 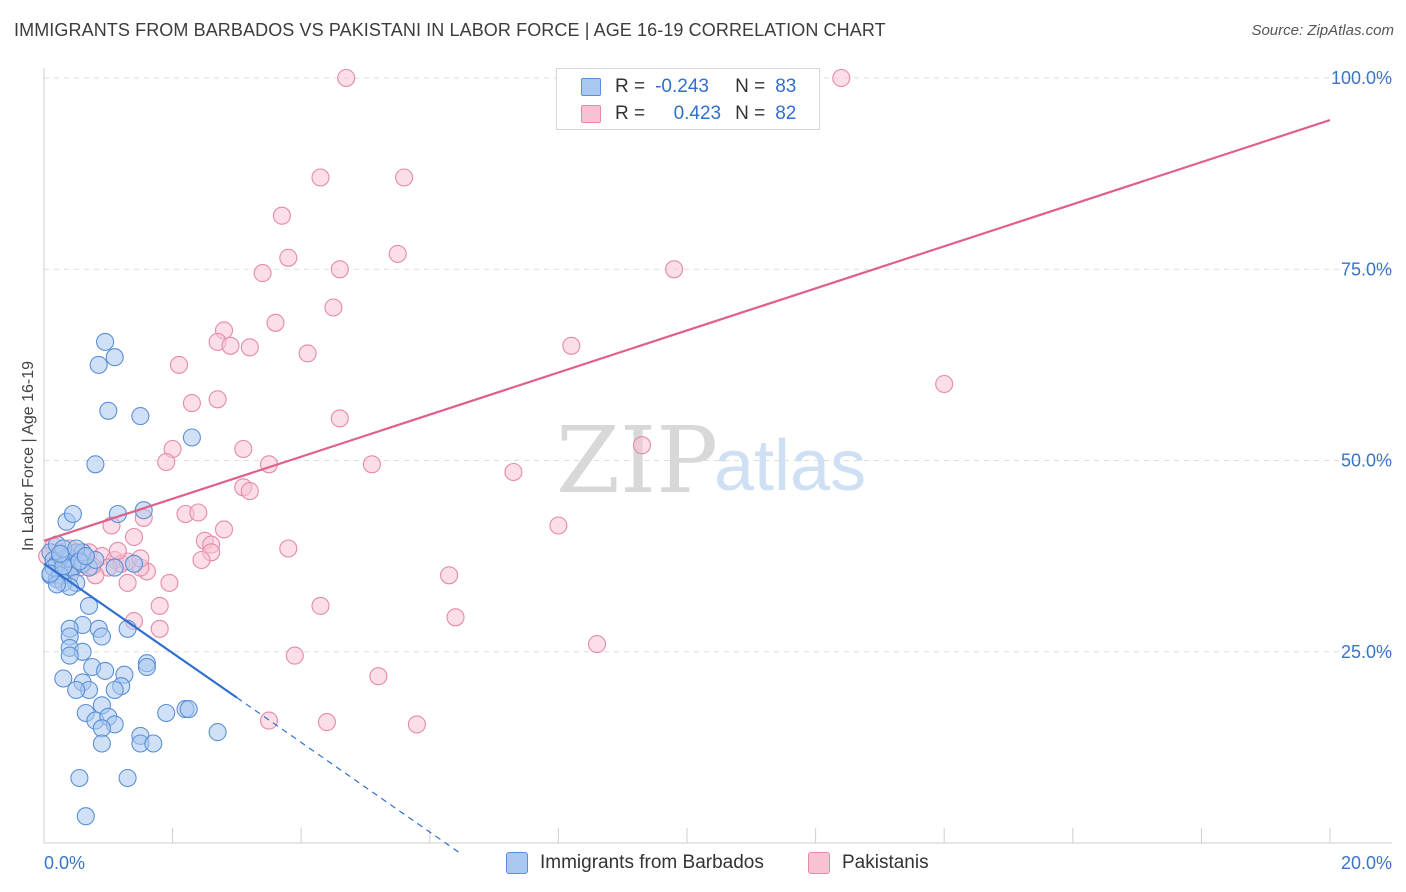 What do you see at coordinates (1322, 30) in the screenshot?
I see `source-label: Source: ZipAtlas.com` at bounding box center [1322, 30].